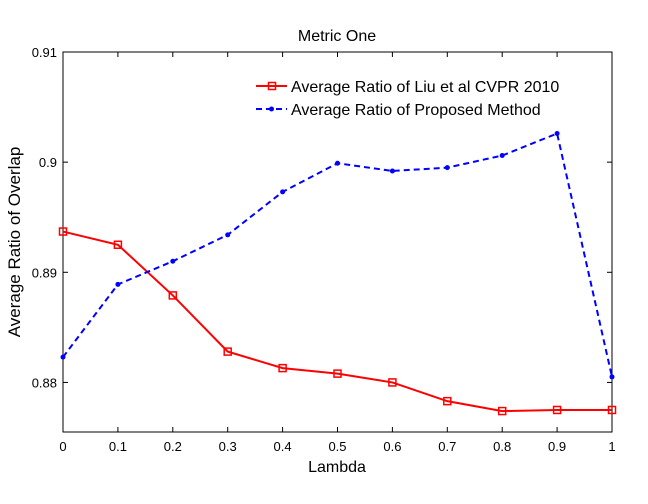 The image size is (648, 504). Describe the element at coordinates (48, 162) in the screenshot. I see `y-tick-label: 0.9` at that location.